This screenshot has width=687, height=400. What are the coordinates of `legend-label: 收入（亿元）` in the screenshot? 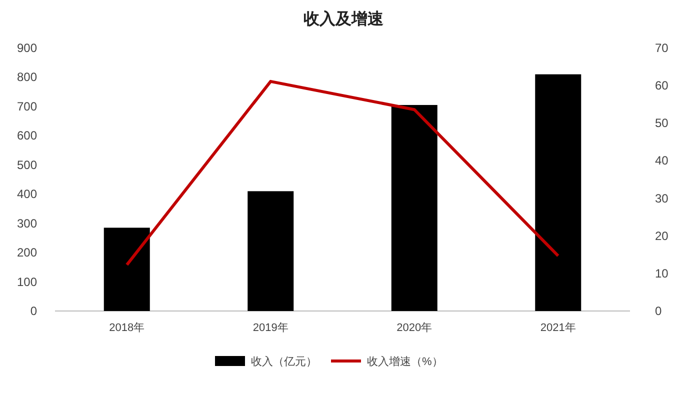 It's located at (284, 361).